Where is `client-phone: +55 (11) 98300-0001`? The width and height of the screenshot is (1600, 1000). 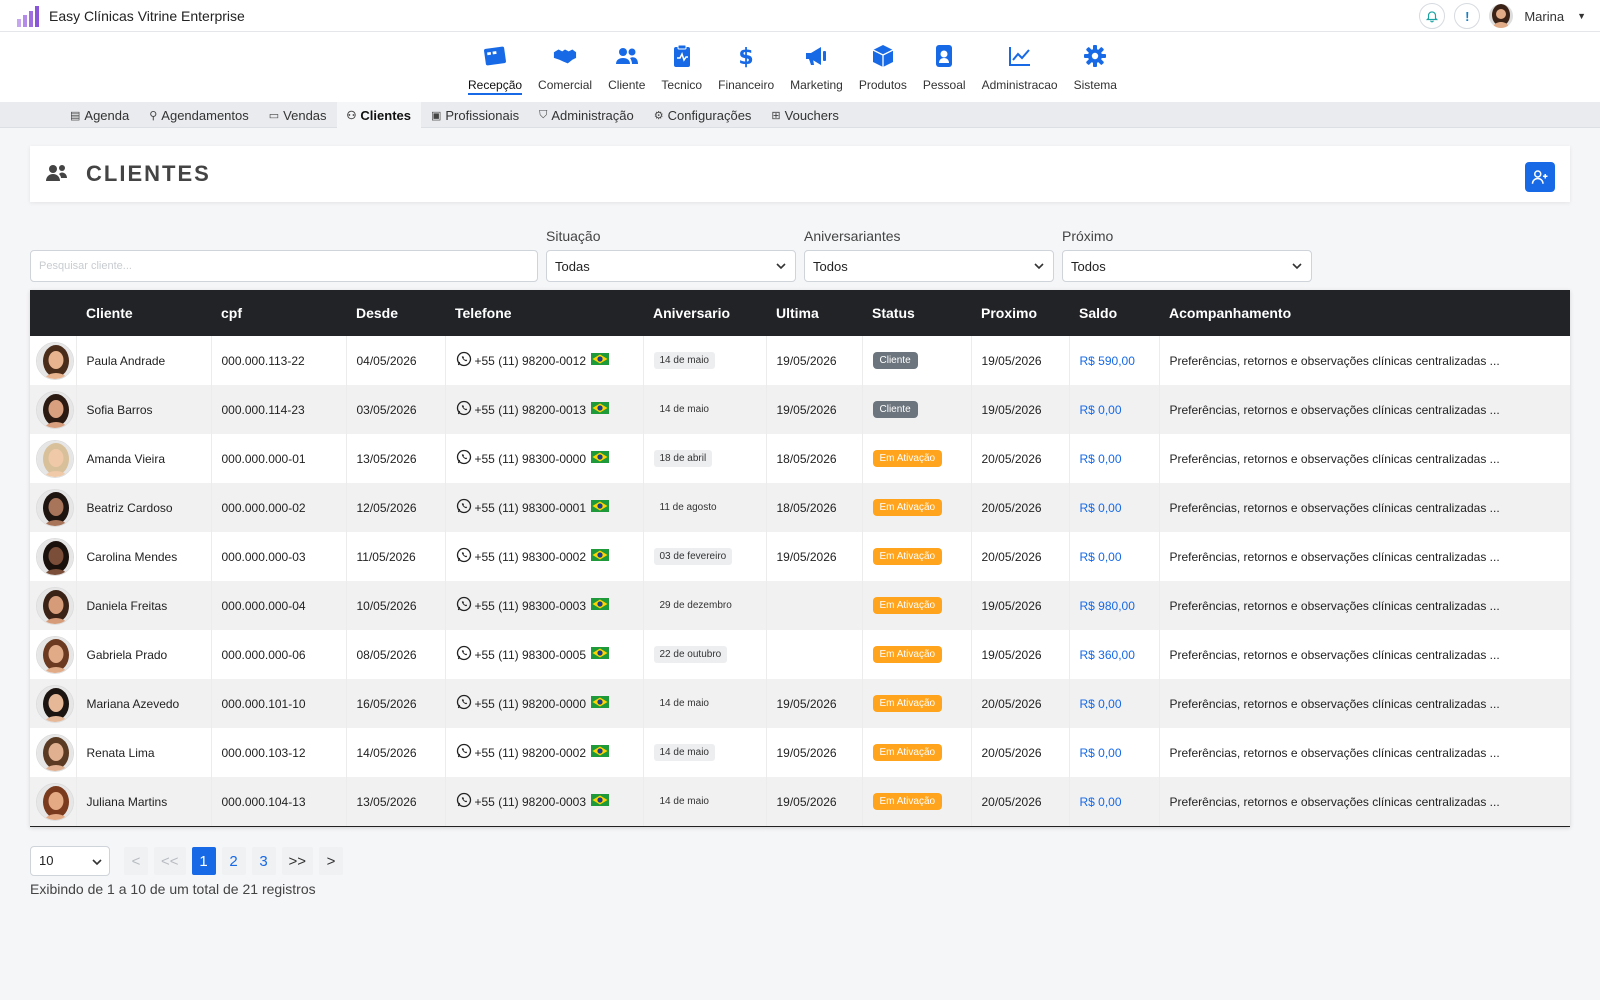
client-phone: +55 (11) 98300-0001 is located at coordinates (530, 507).